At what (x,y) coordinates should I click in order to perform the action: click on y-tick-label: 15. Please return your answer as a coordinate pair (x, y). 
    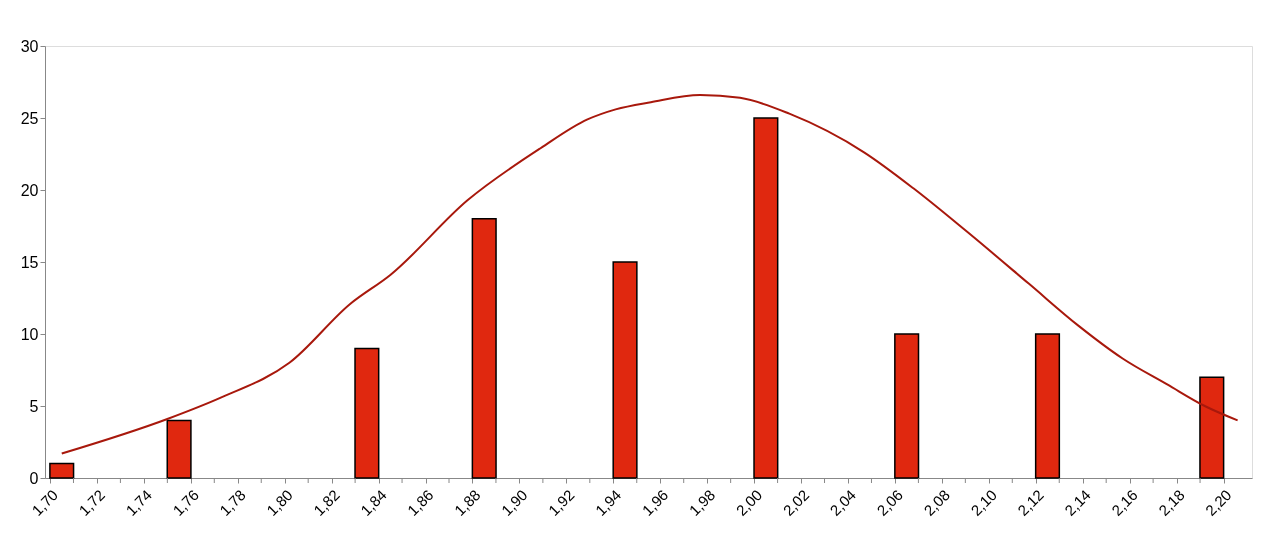
    Looking at the image, I should click on (29, 262).